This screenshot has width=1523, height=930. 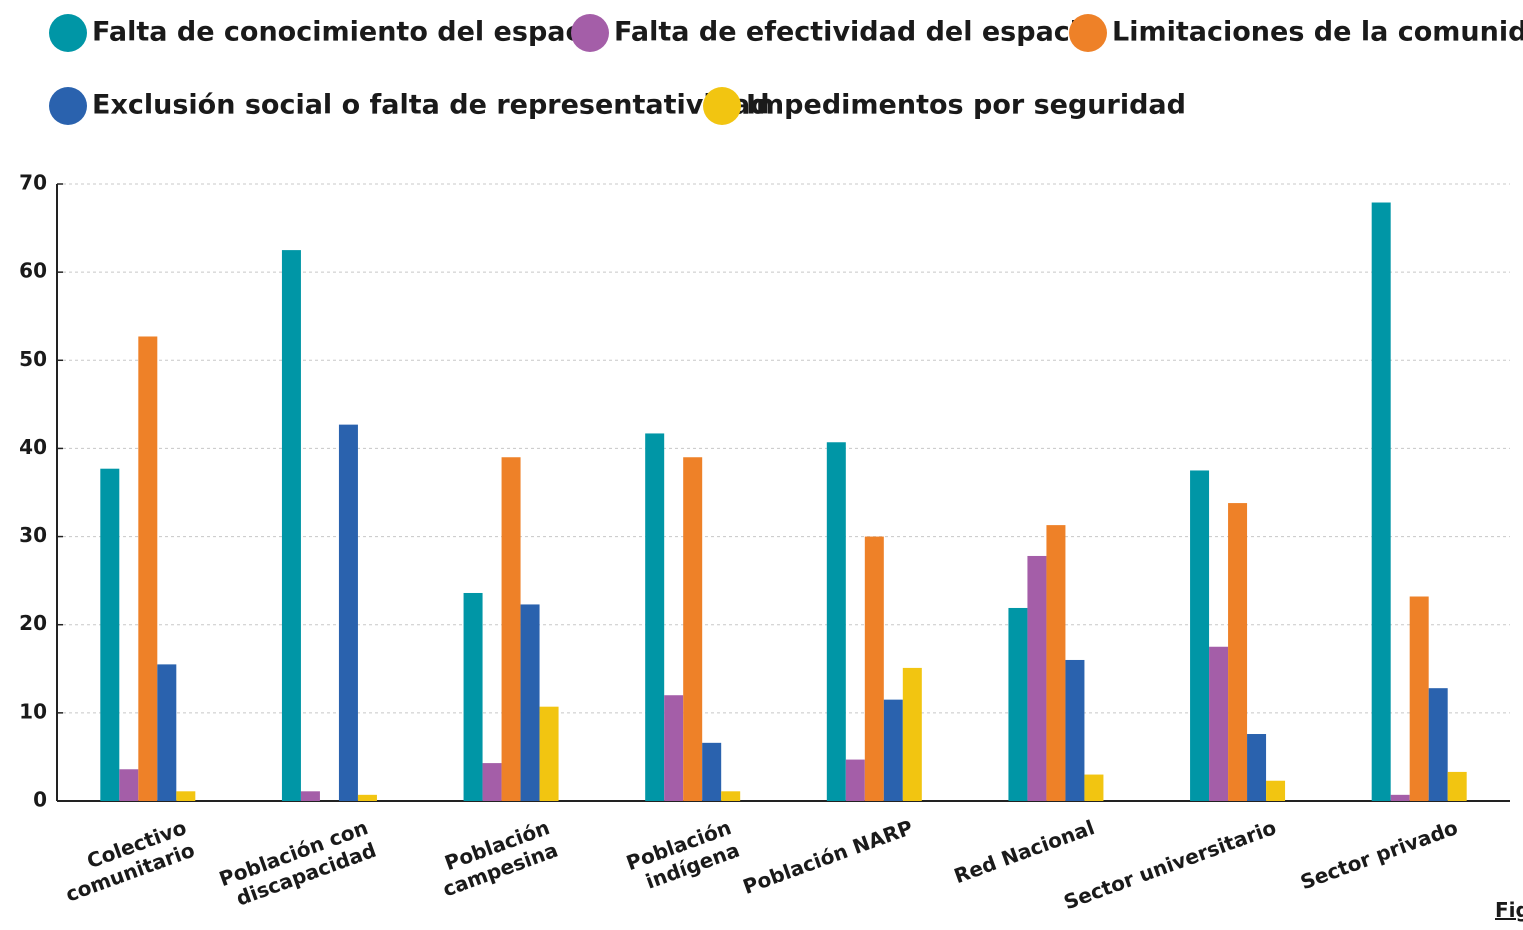 What do you see at coordinates (298, 864) in the screenshot?
I see `x-tick-label: Población condiscapacidad` at bounding box center [298, 864].